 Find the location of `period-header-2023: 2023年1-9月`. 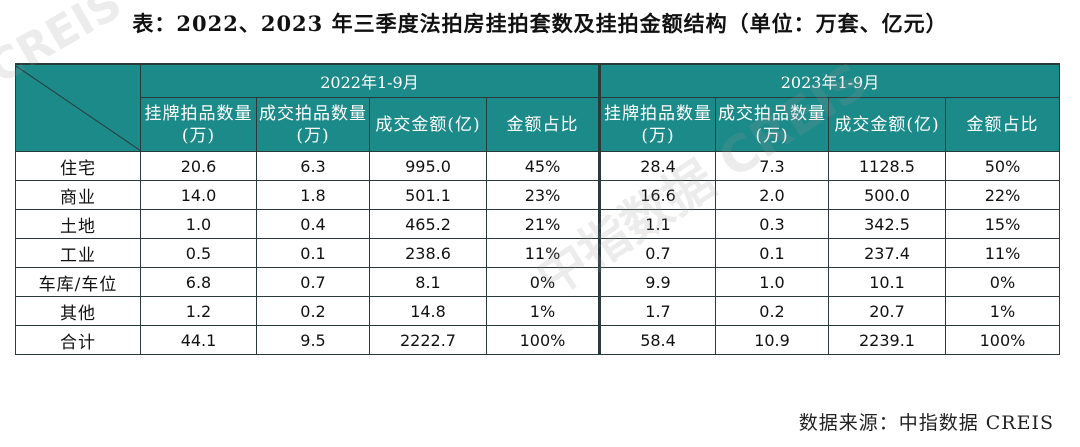

period-header-2023: 2023年1-9月 is located at coordinates (829, 80).